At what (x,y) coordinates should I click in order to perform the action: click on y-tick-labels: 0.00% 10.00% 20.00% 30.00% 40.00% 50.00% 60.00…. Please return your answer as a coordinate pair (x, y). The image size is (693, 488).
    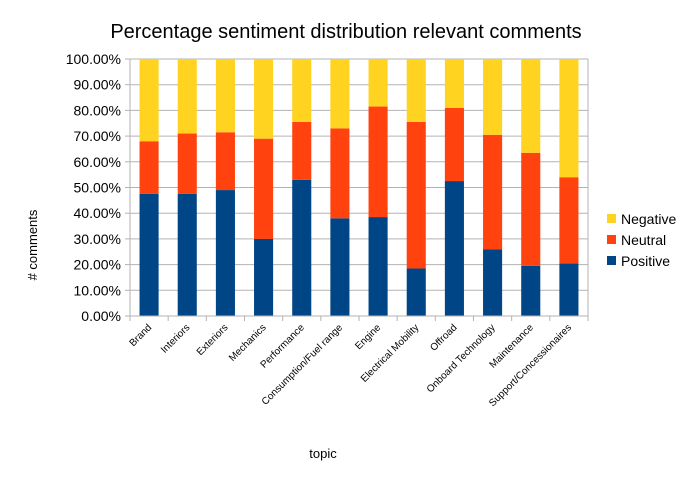
    Looking at the image, I should click on (93, 187).